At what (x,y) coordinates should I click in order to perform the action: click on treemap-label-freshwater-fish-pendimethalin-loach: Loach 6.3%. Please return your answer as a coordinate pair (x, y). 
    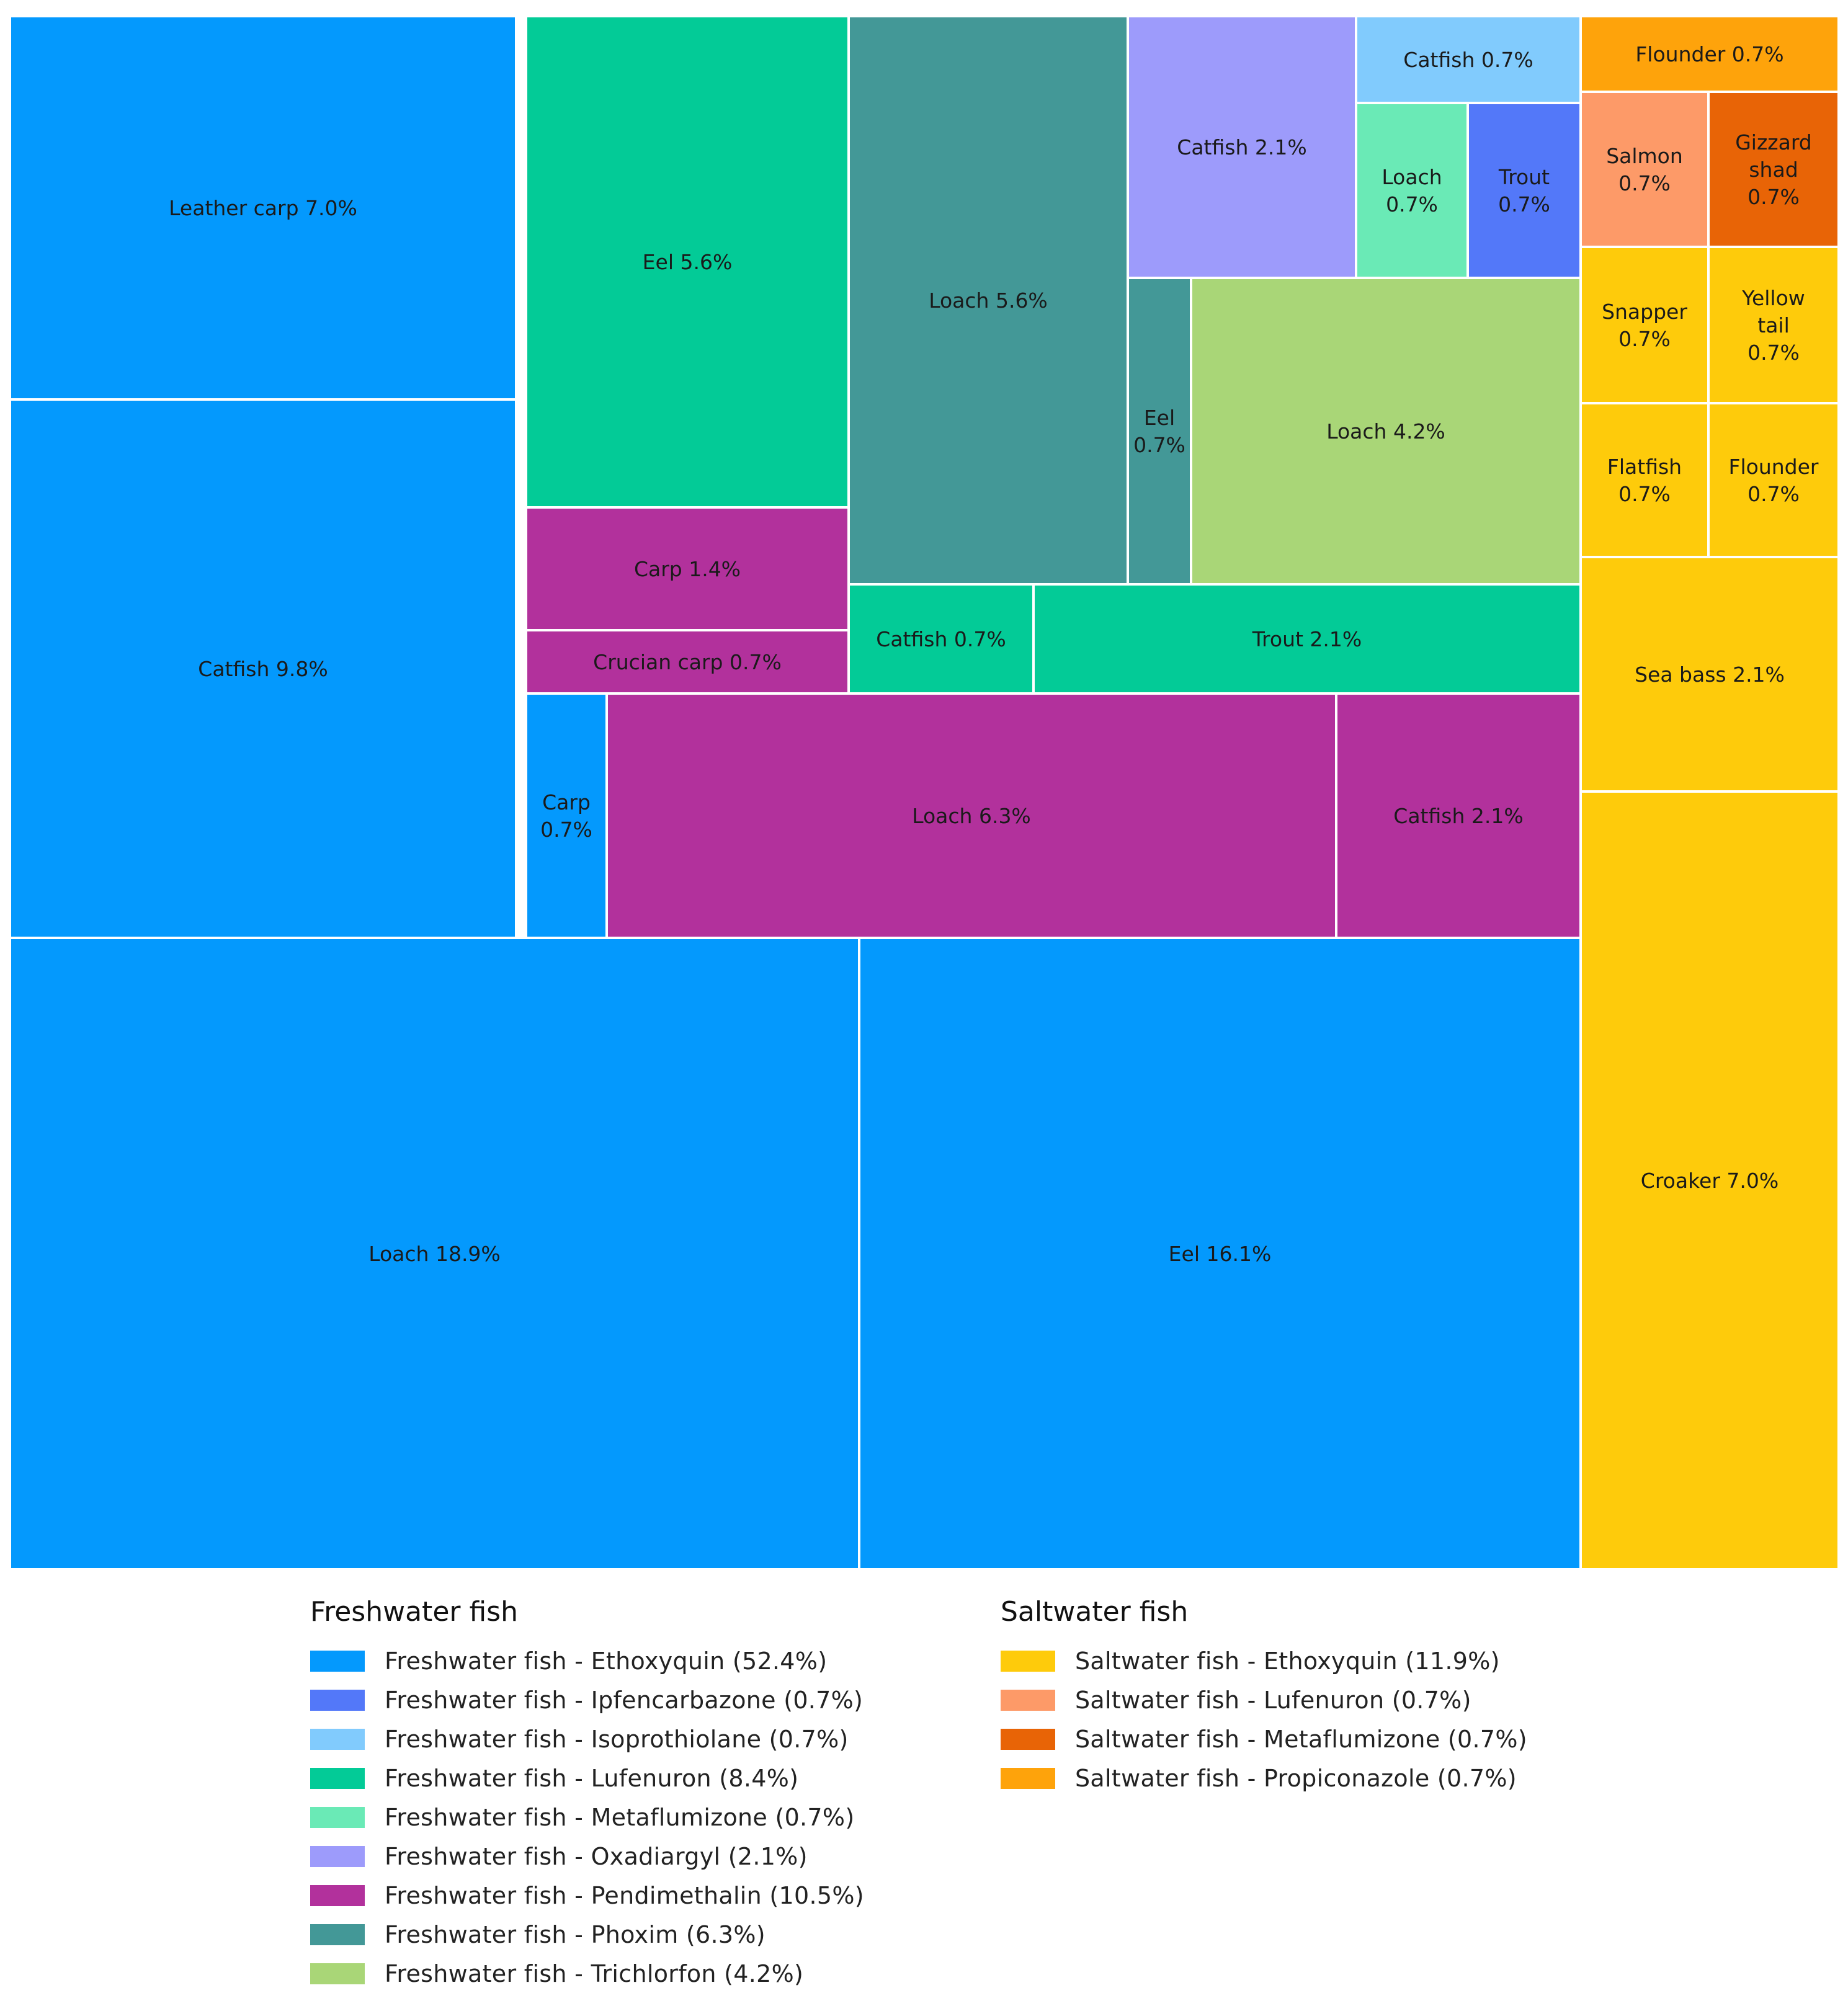
    Looking at the image, I should click on (972, 816).